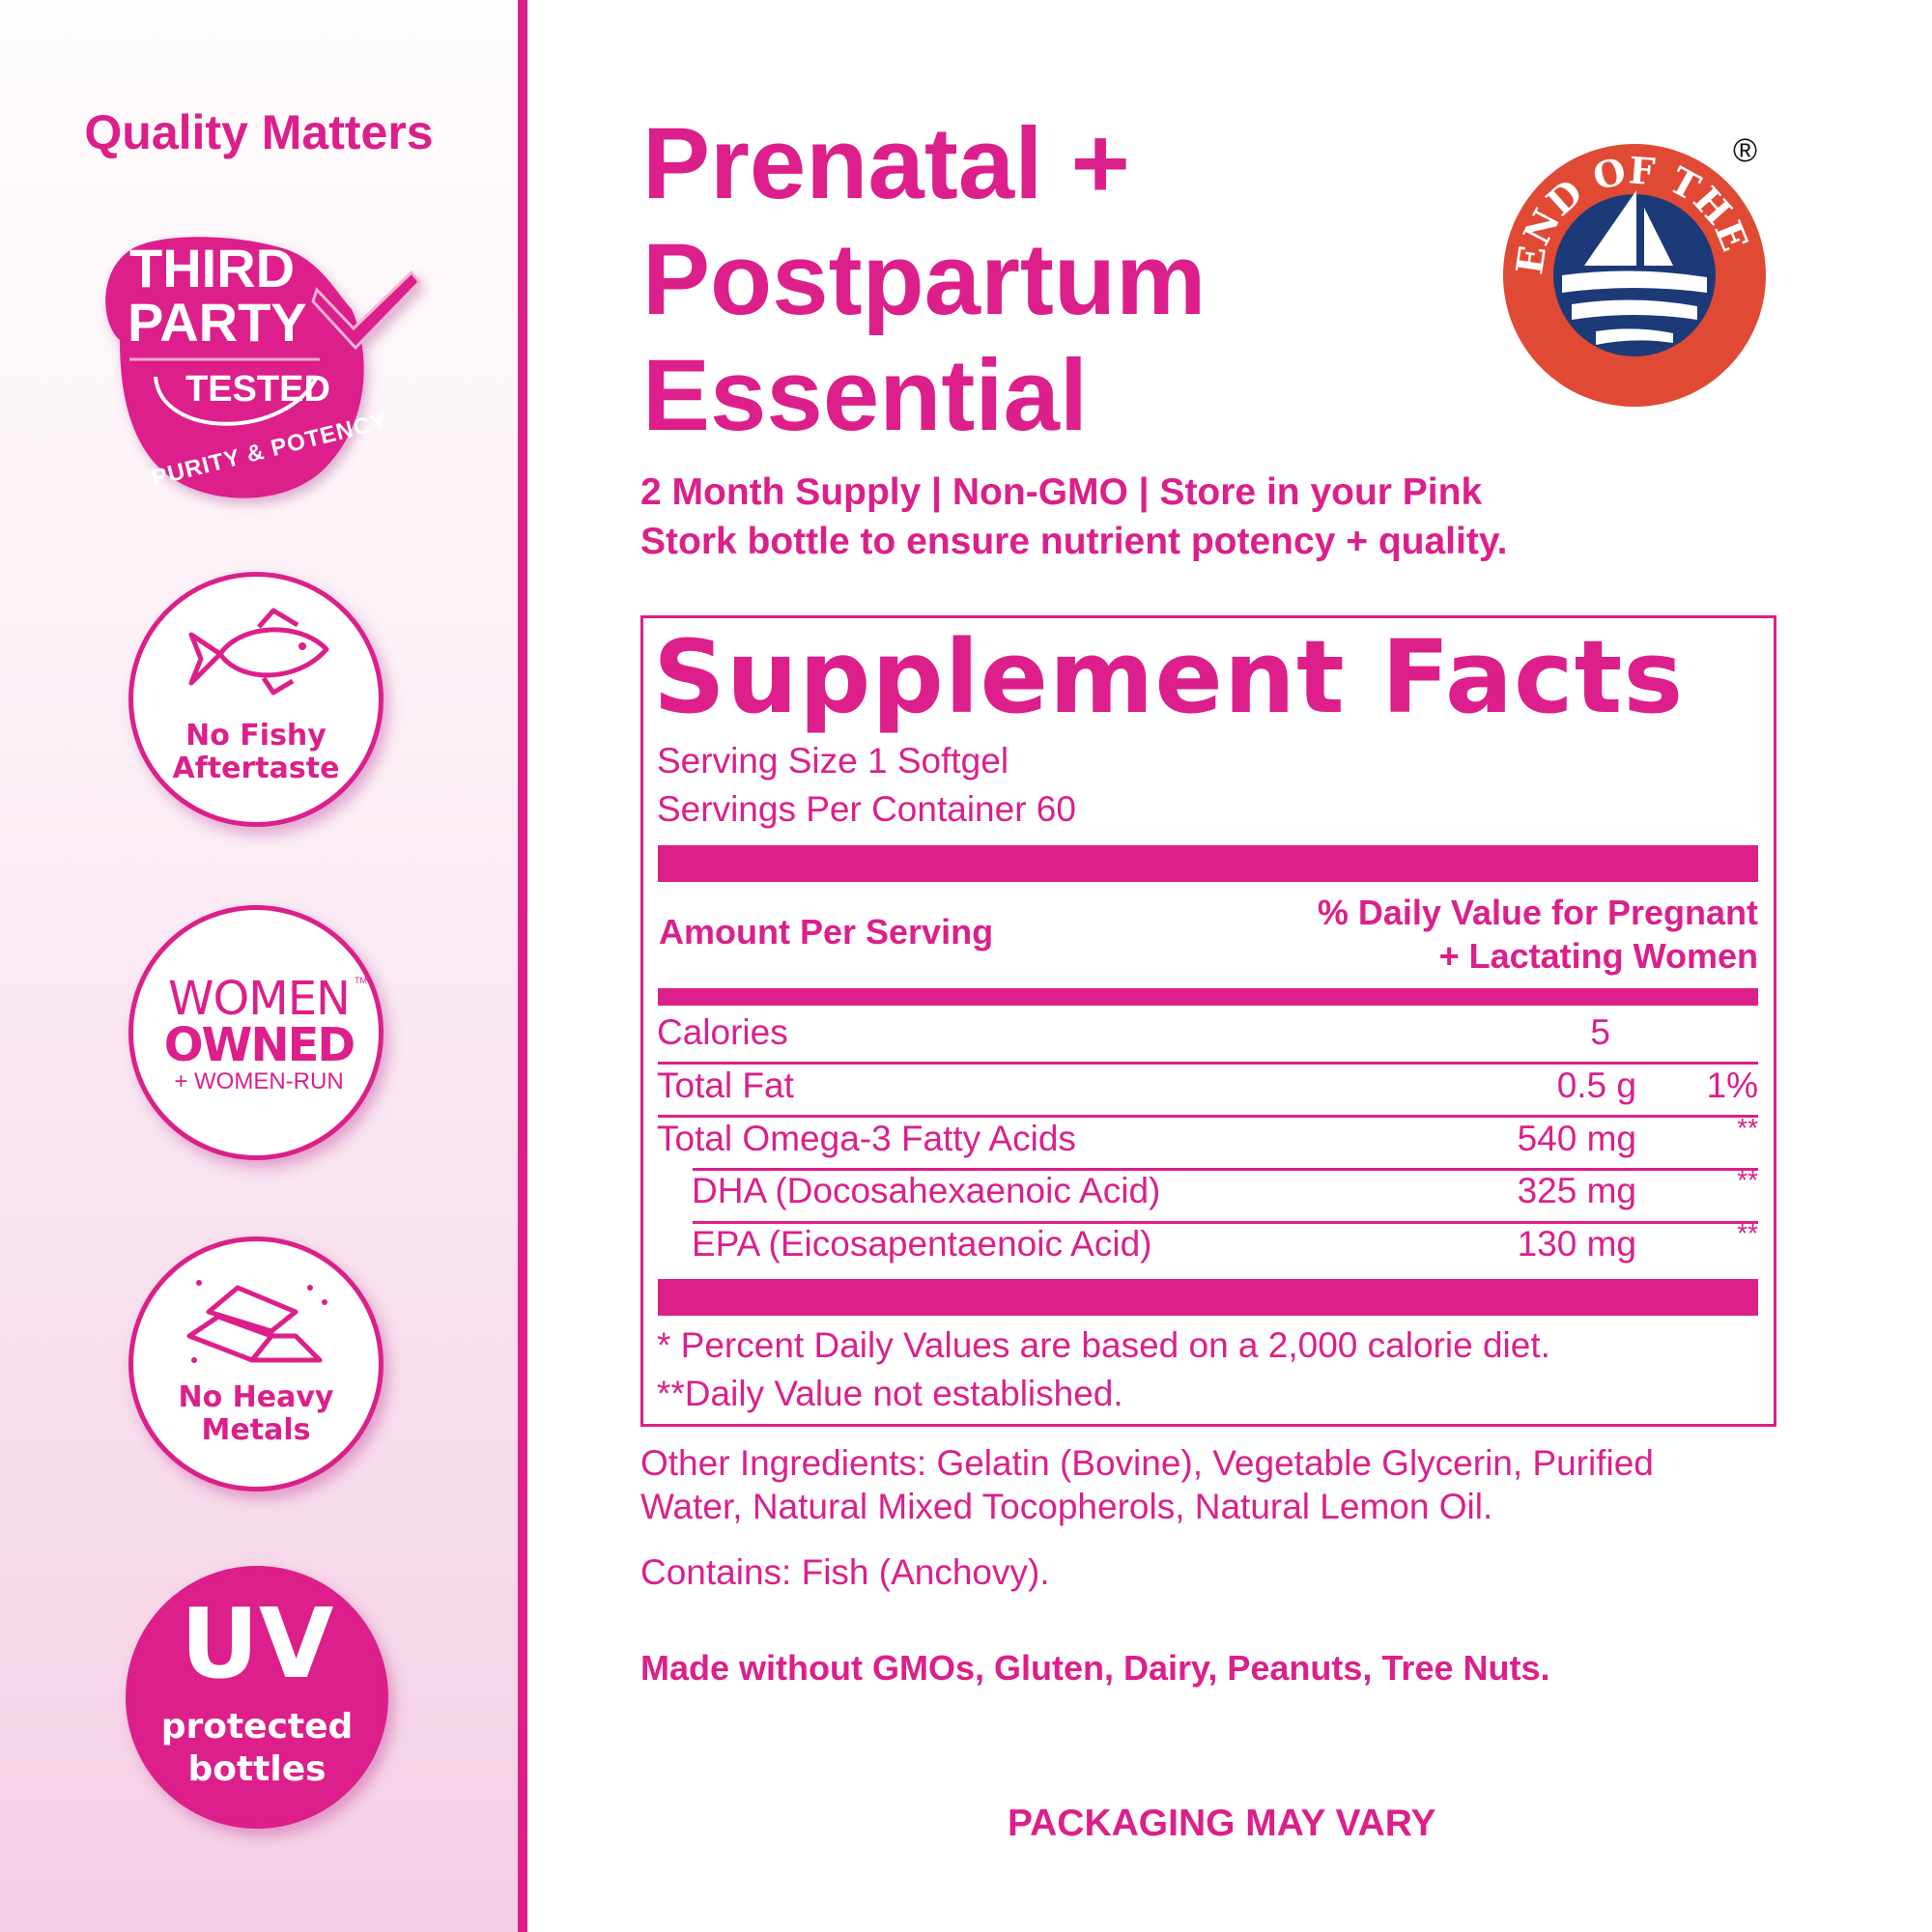 The image size is (1932, 1932). What do you see at coordinates (845, 1572) in the screenshot?
I see `allergen-contains: Contains: Fish (Anchovy).` at bounding box center [845, 1572].